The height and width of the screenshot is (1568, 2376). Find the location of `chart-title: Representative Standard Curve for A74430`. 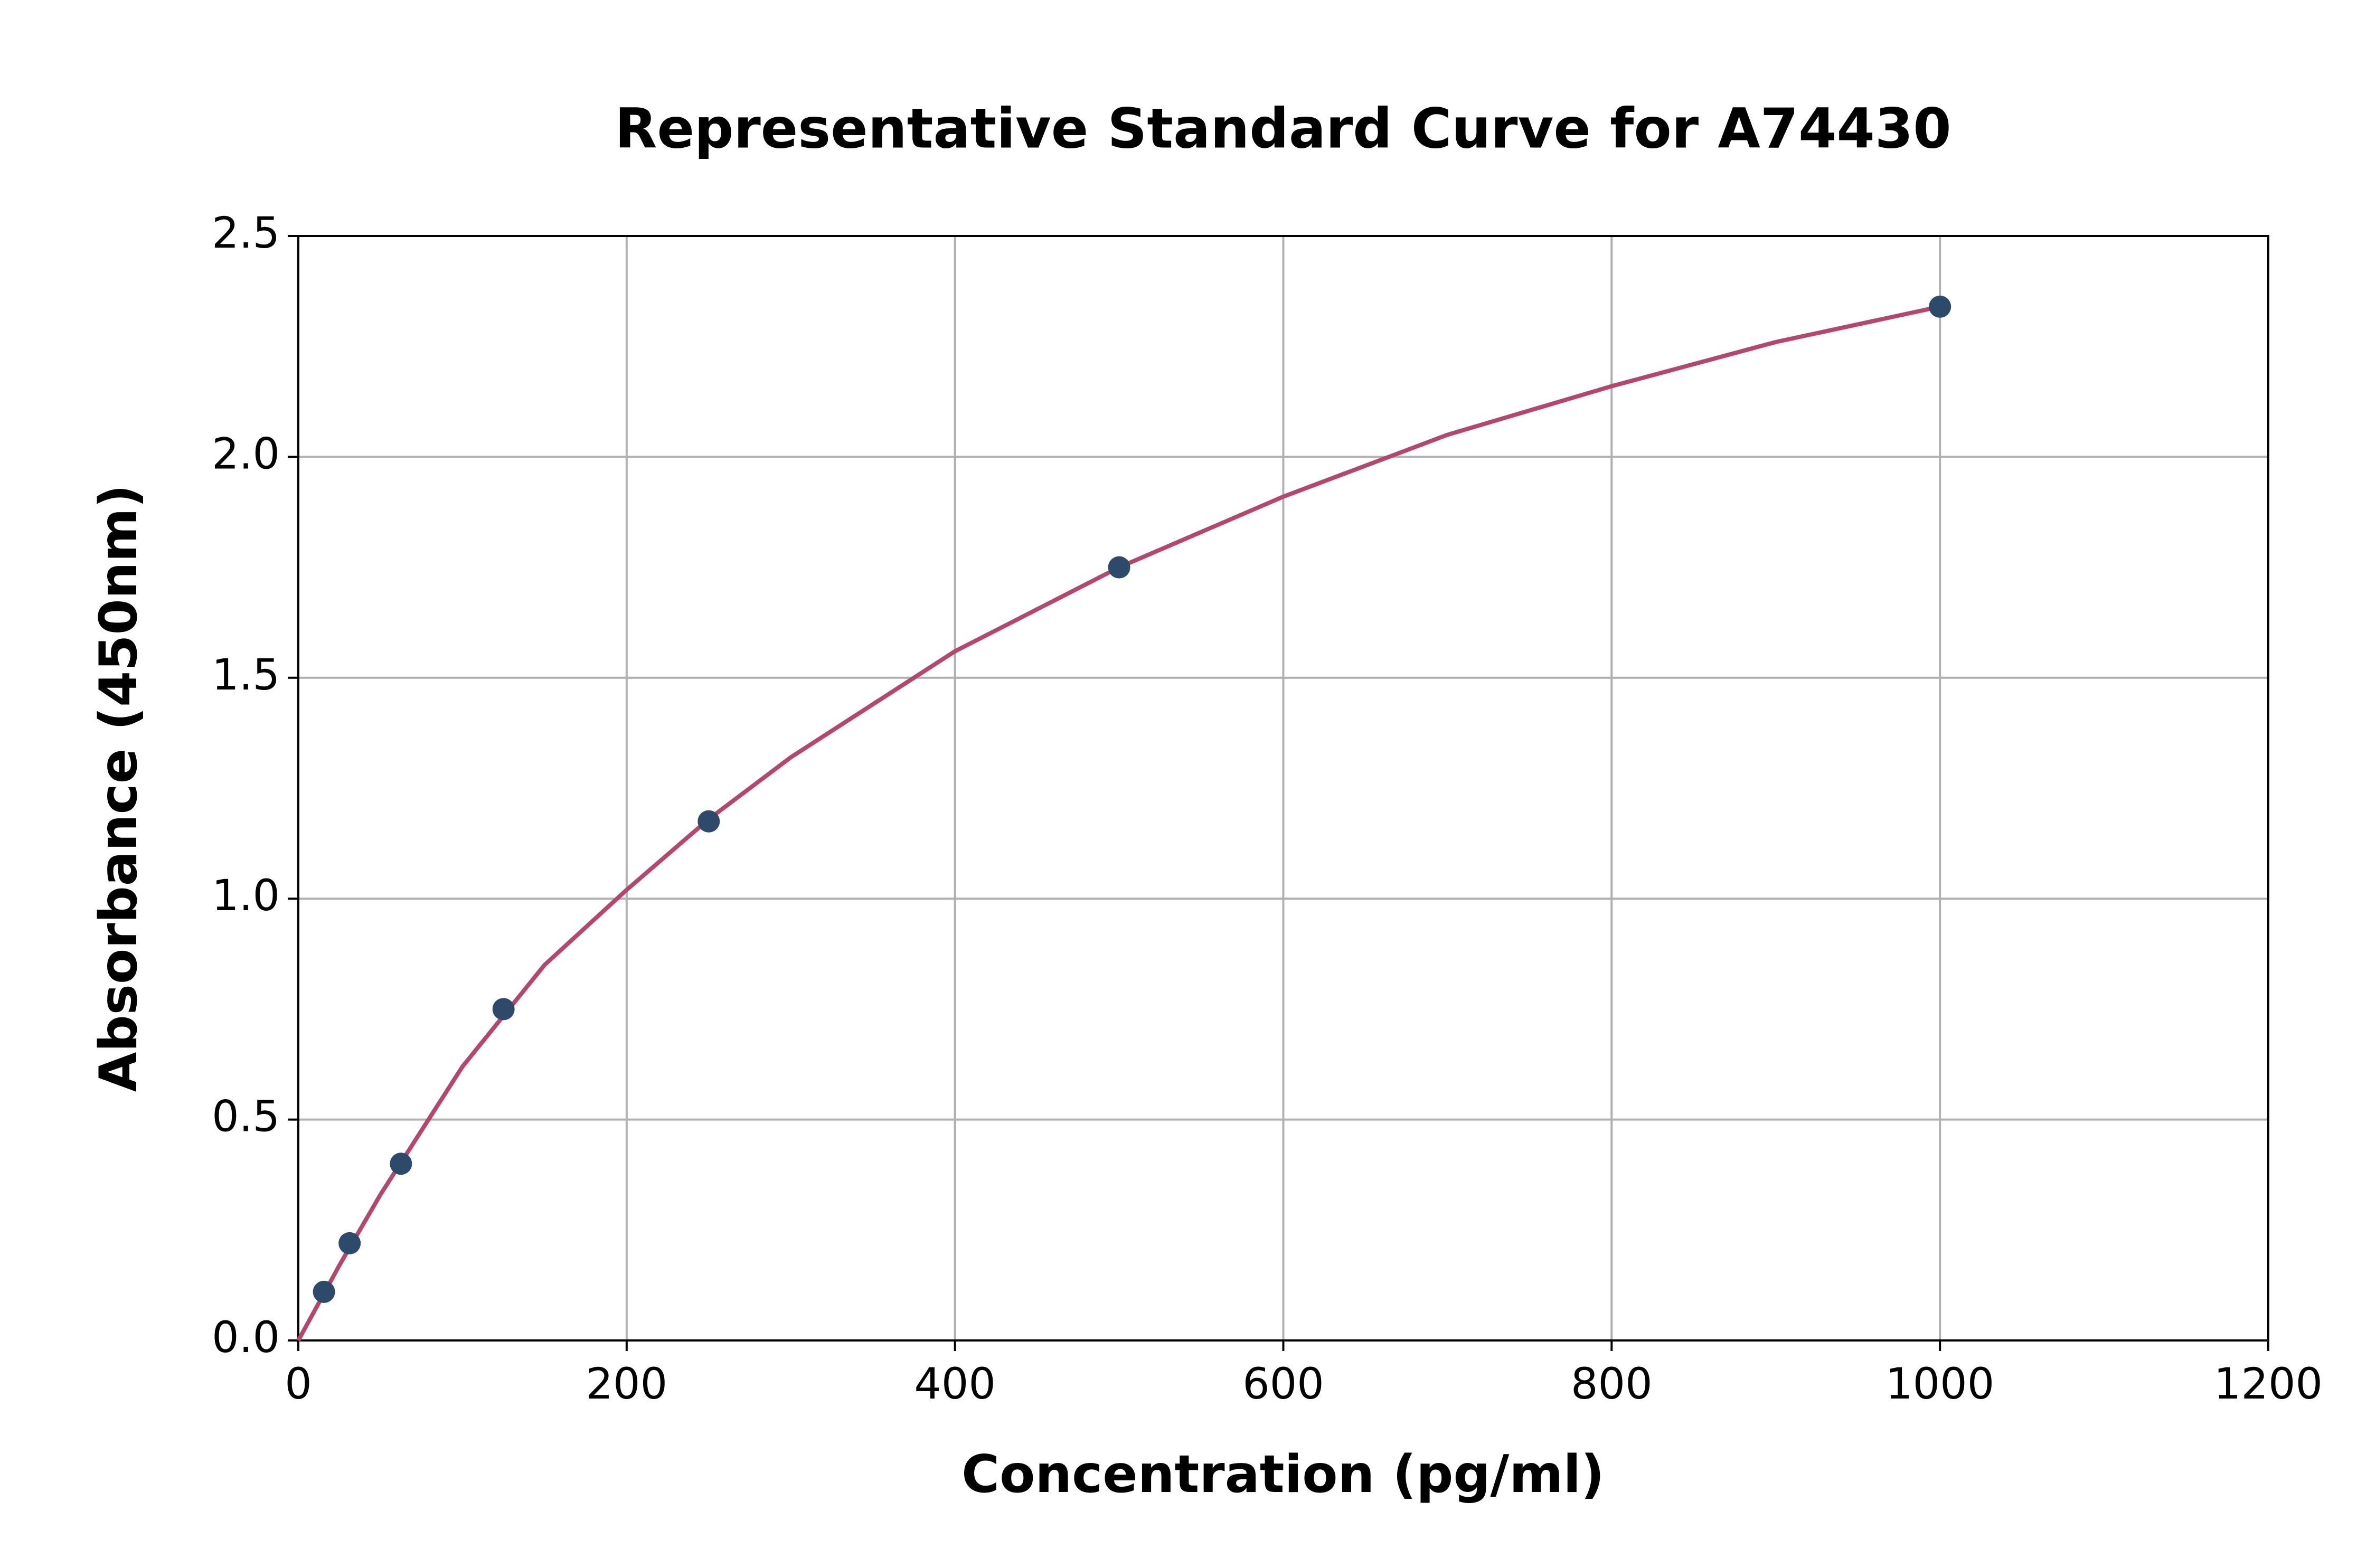

chart-title: Representative Standard Curve for A74430 is located at coordinates (1283, 128).